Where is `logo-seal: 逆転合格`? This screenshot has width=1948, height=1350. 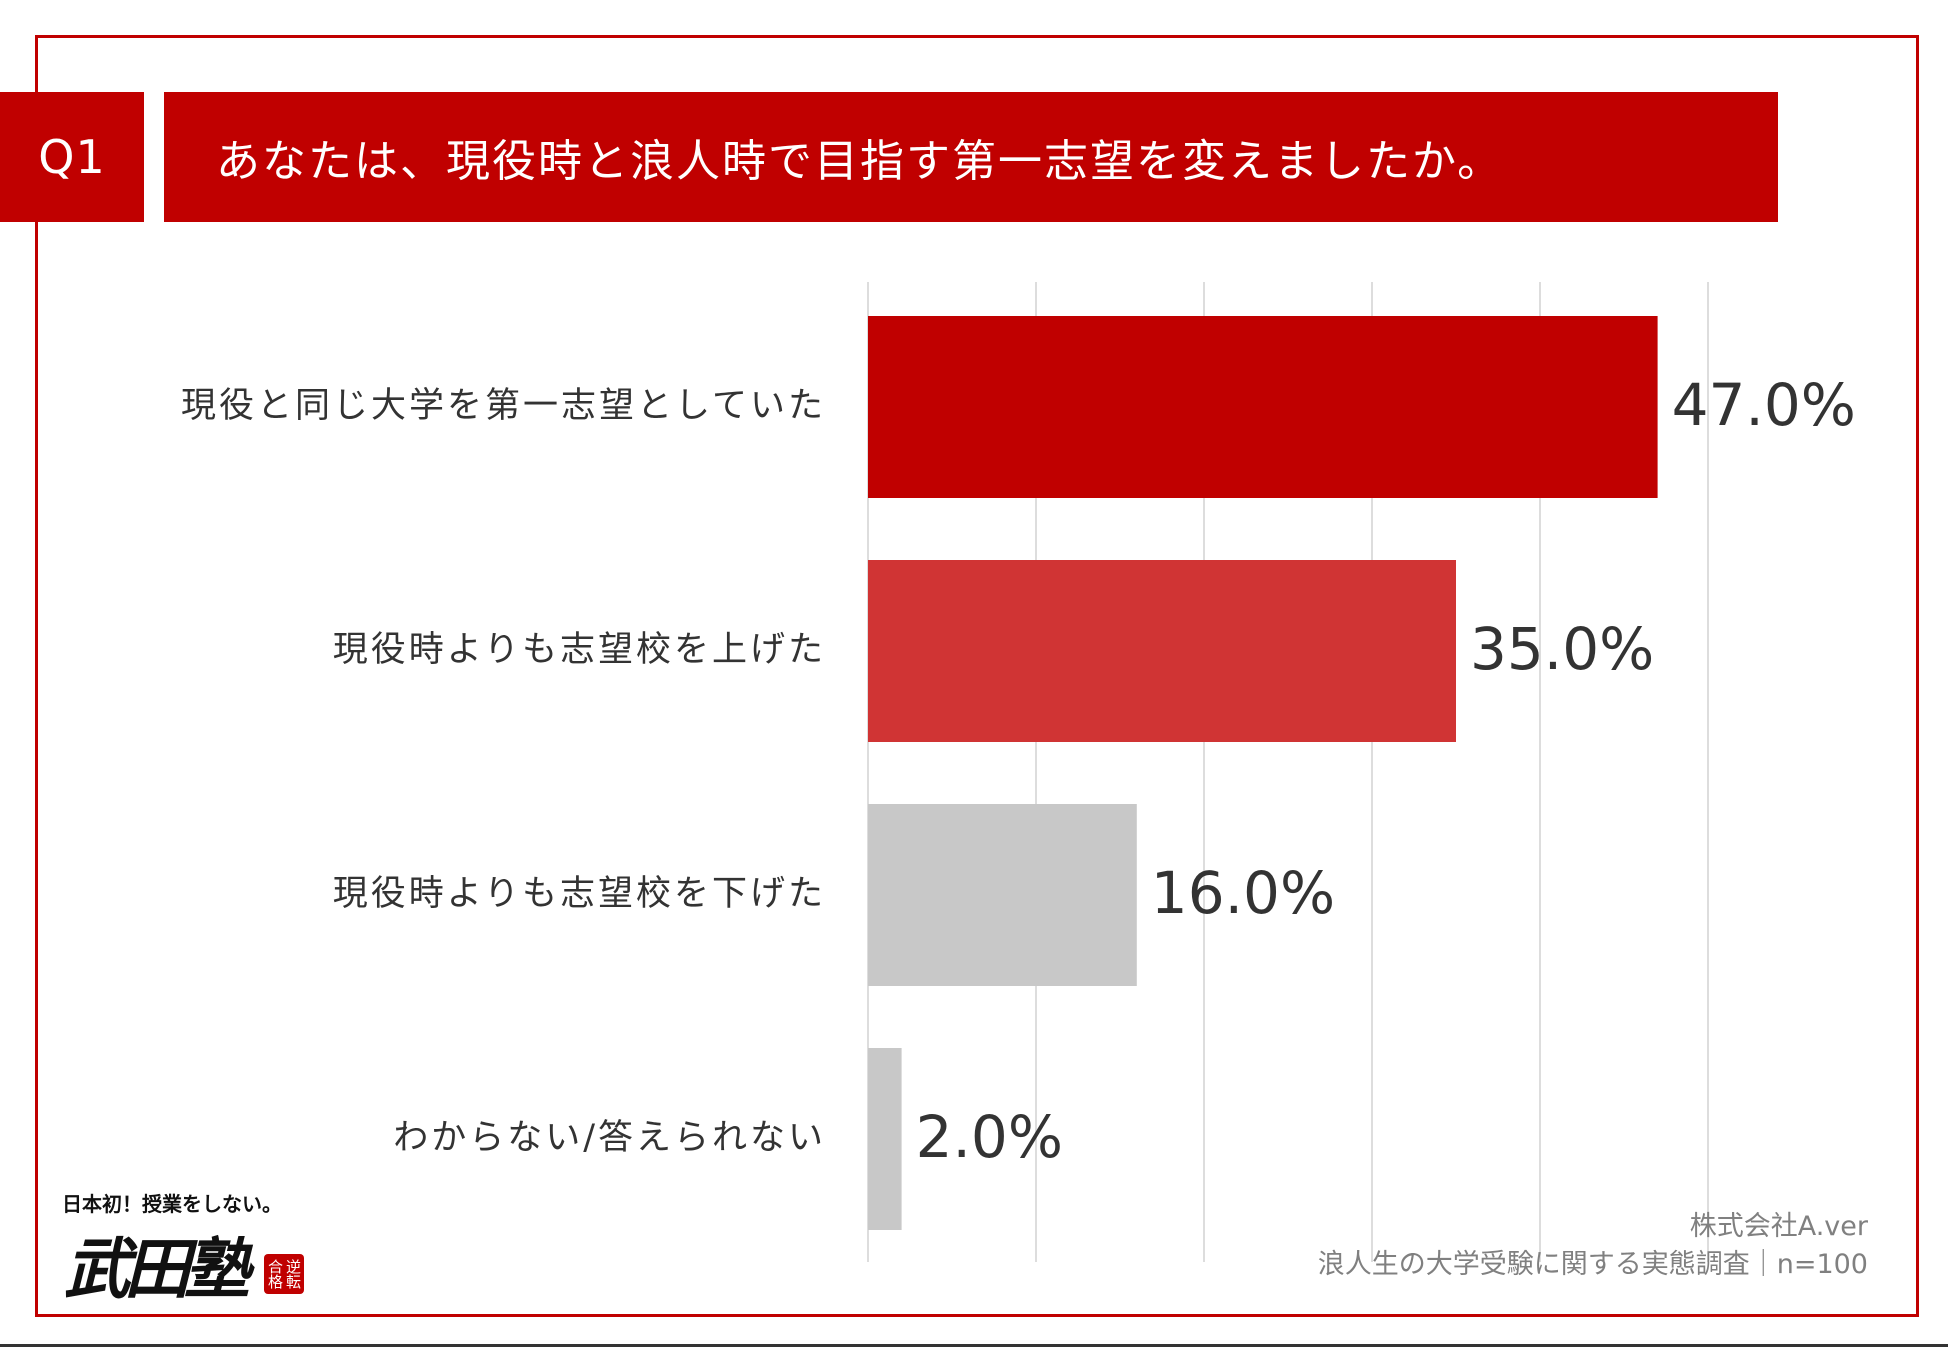 logo-seal: 逆転合格 is located at coordinates (284, 1274).